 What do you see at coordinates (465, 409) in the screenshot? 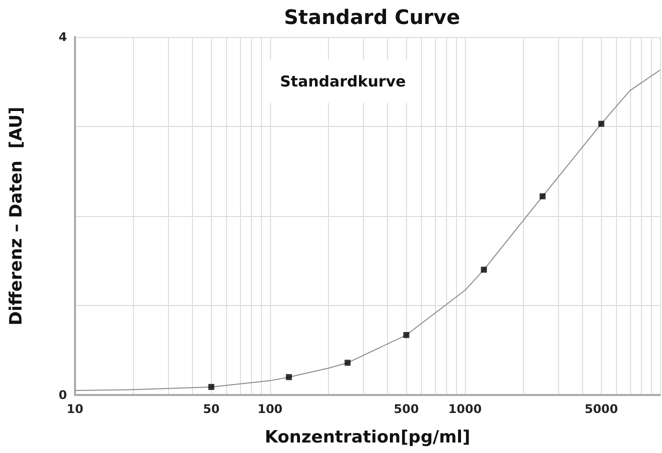
I see `x-tick-label: 1000` at bounding box center [465, 409].